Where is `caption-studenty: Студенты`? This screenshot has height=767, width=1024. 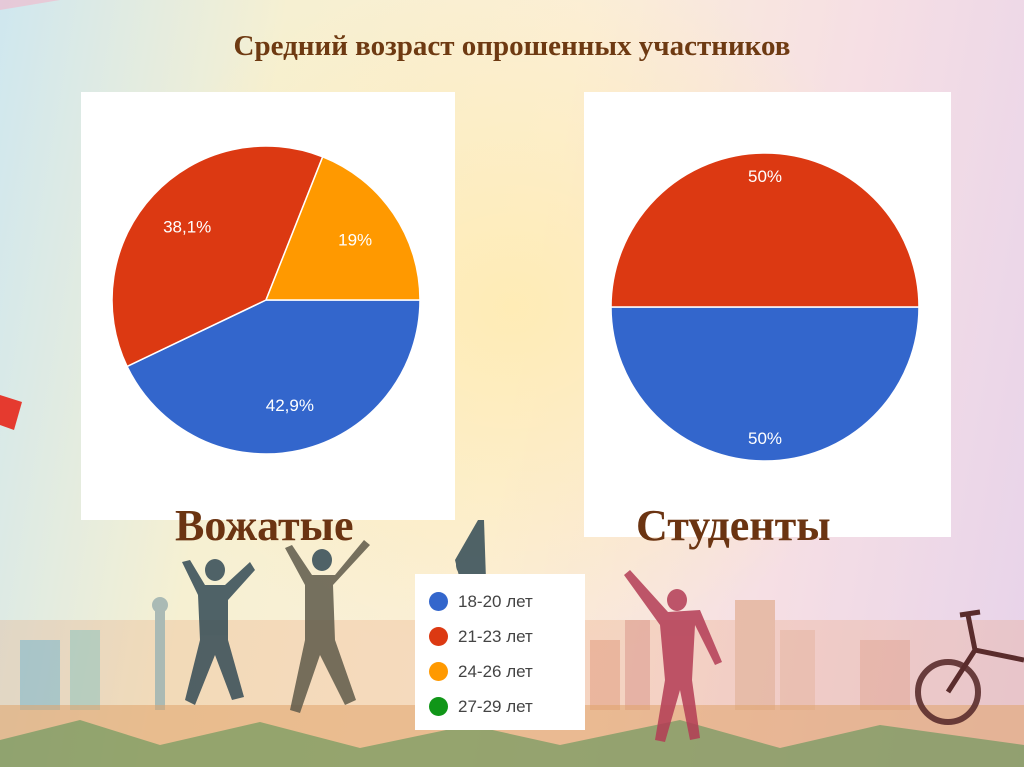
caption-studenty: Студенты is located at coordinates (733, 525).